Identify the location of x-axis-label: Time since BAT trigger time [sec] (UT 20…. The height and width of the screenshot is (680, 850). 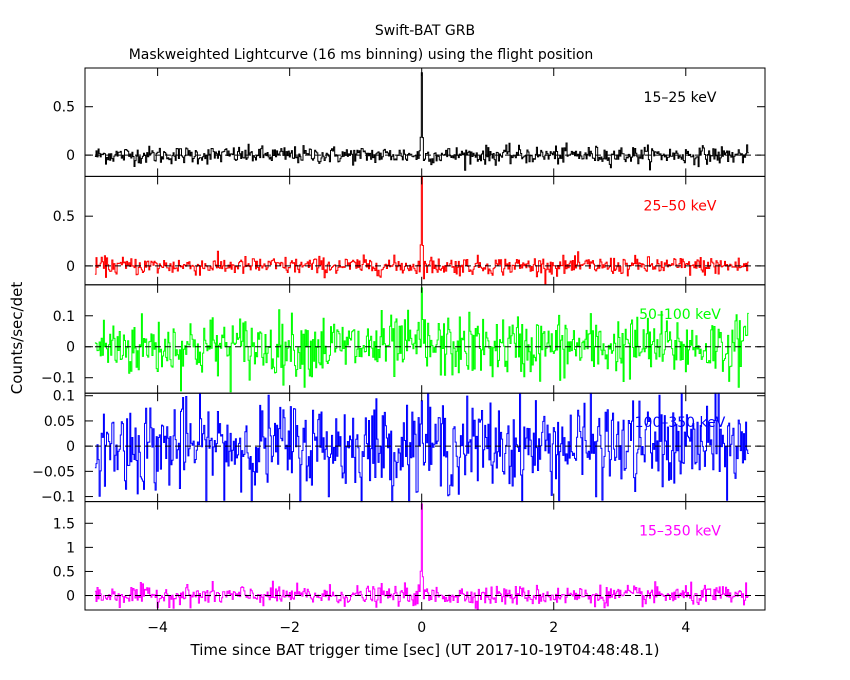
(425, 650).